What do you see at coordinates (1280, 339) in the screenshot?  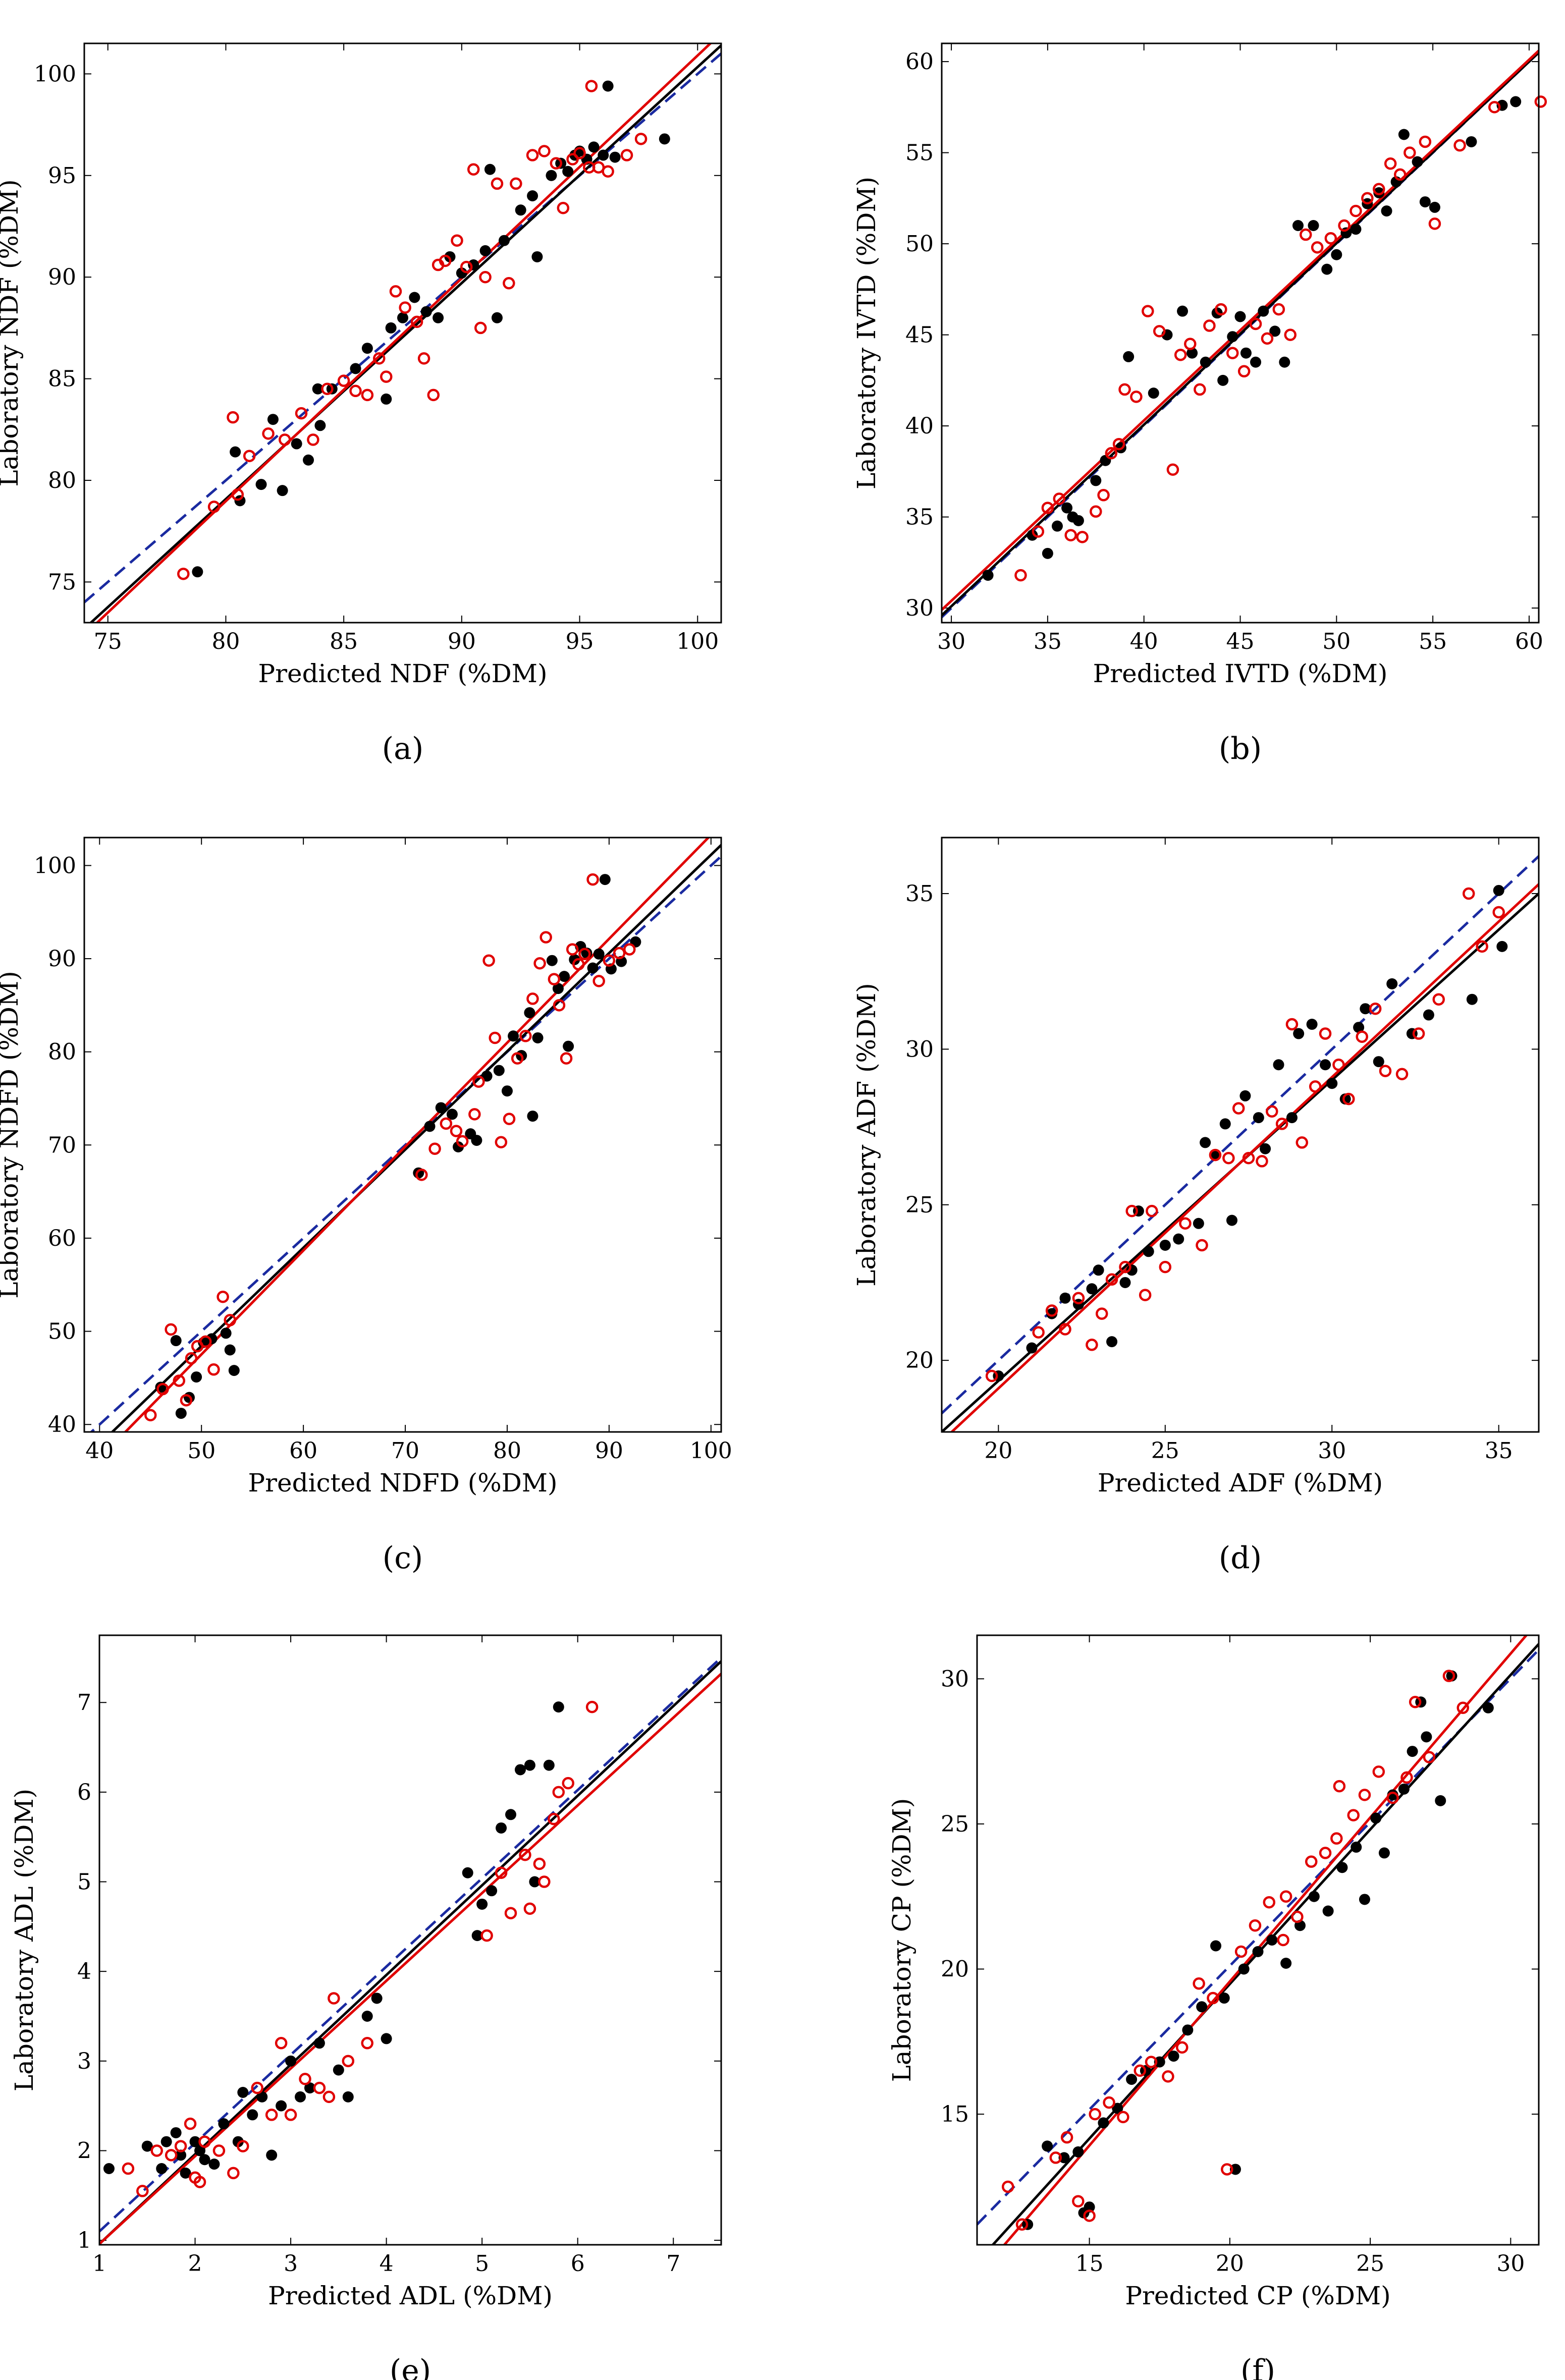 I see `series-open` at bounding box center [1280, 339].